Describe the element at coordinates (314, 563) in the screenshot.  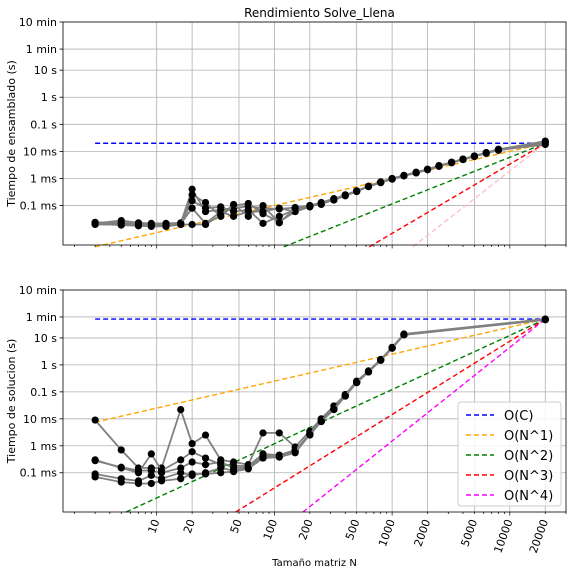
I see `x-axis-label: Tamaño matriz N` at that location.